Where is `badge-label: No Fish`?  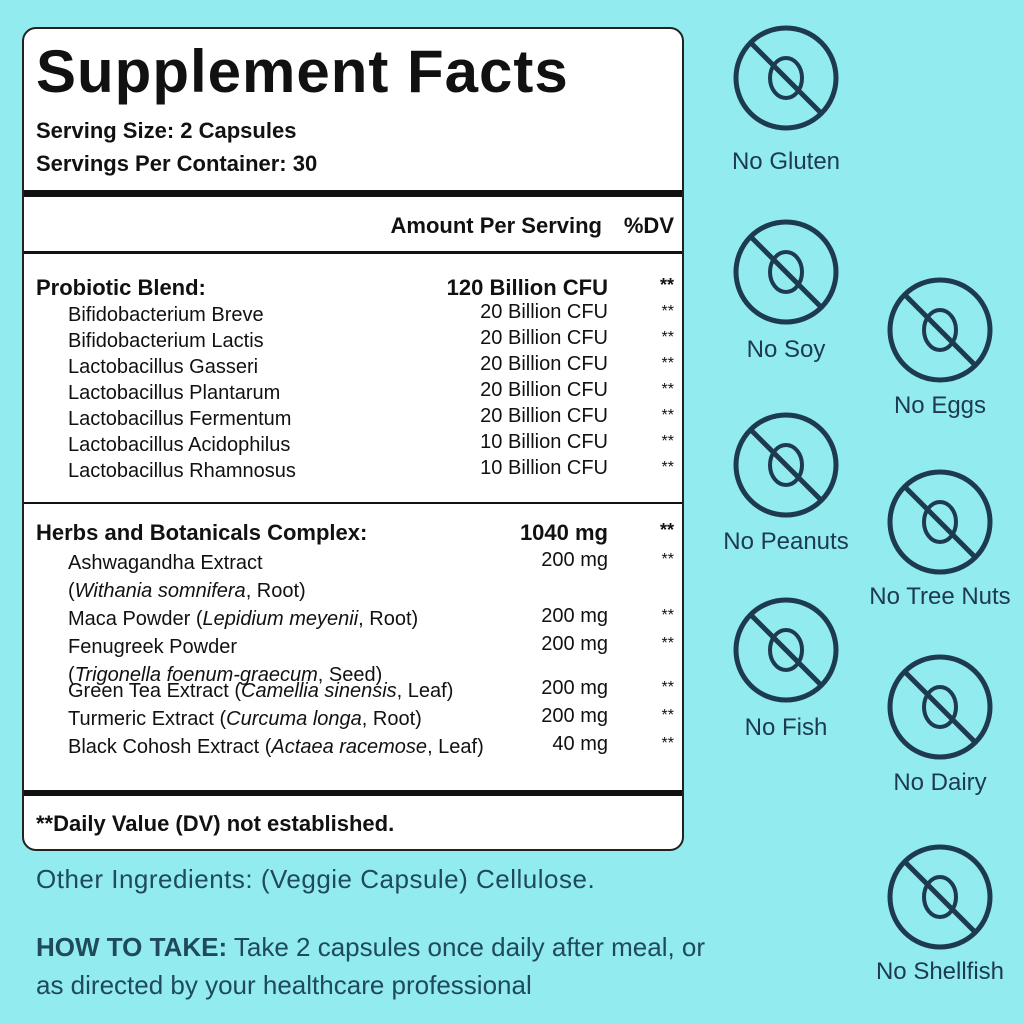
badge-label: No Fish is located at coordinates (786, 727).